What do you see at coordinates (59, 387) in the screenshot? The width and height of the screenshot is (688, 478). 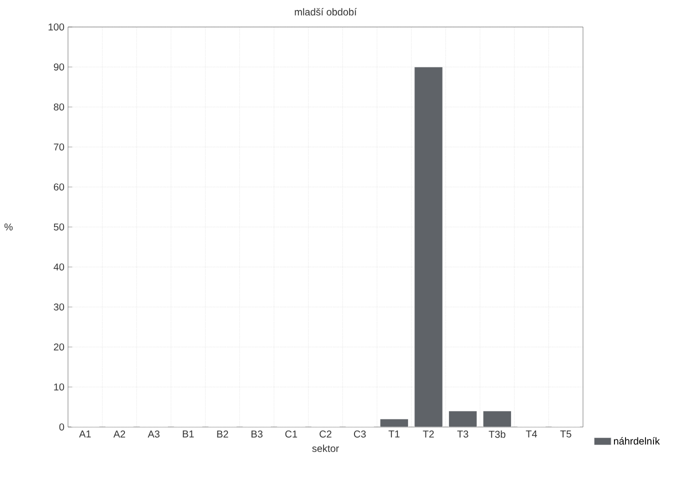 I see `y-tick-label: 10` at bounding box center [59, 387].